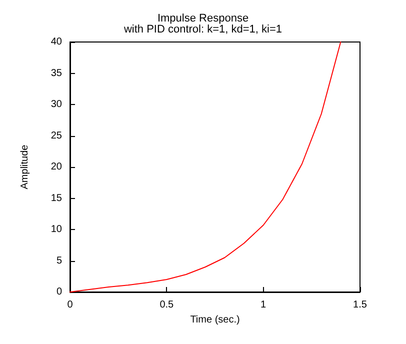 The width and height of the screenshot is (406, 344). Describe the element at coordinates (59, 292) in the screenshot. I see `y-tick-label: 0` at that location.